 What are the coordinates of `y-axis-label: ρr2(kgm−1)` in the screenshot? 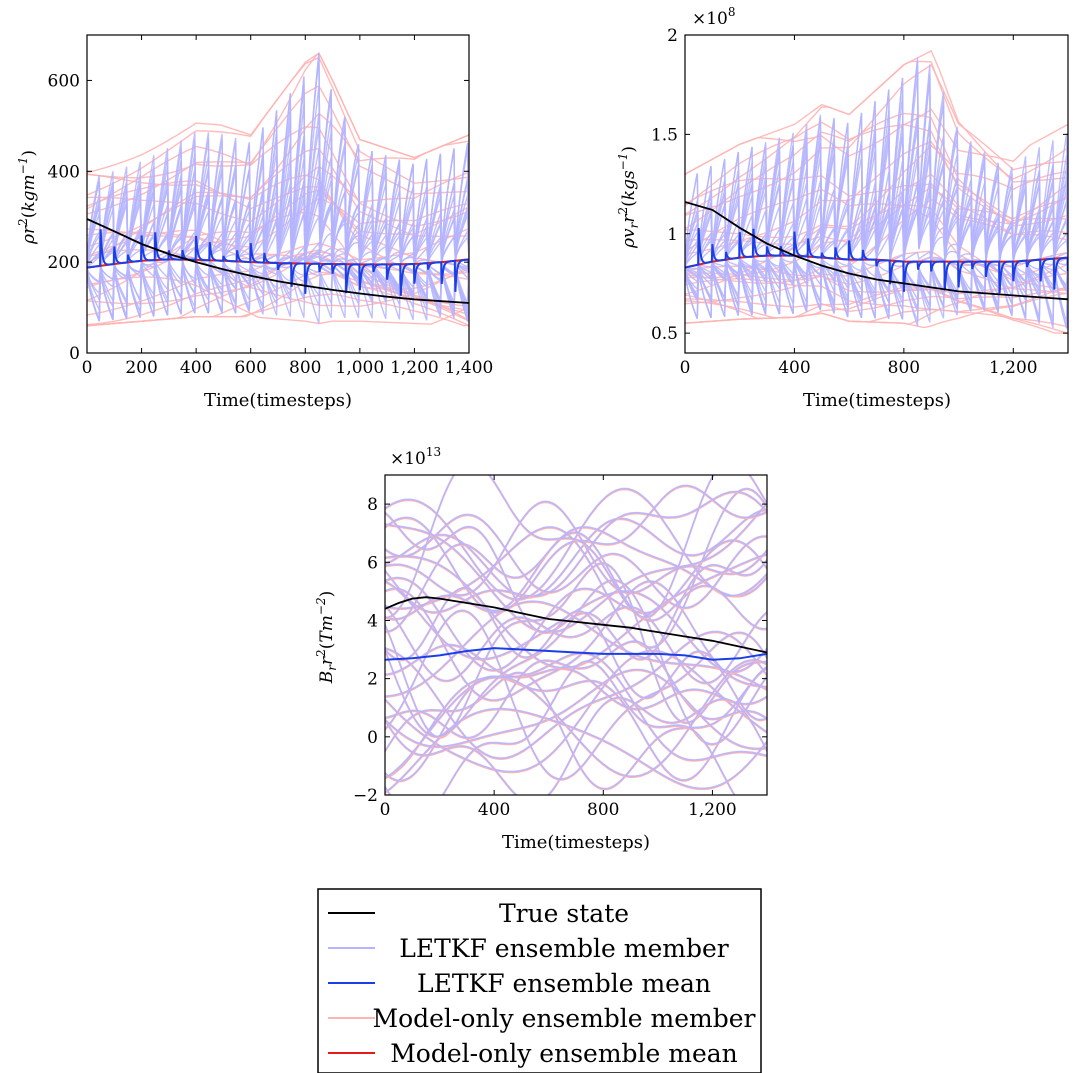 It's located at (27, 197).